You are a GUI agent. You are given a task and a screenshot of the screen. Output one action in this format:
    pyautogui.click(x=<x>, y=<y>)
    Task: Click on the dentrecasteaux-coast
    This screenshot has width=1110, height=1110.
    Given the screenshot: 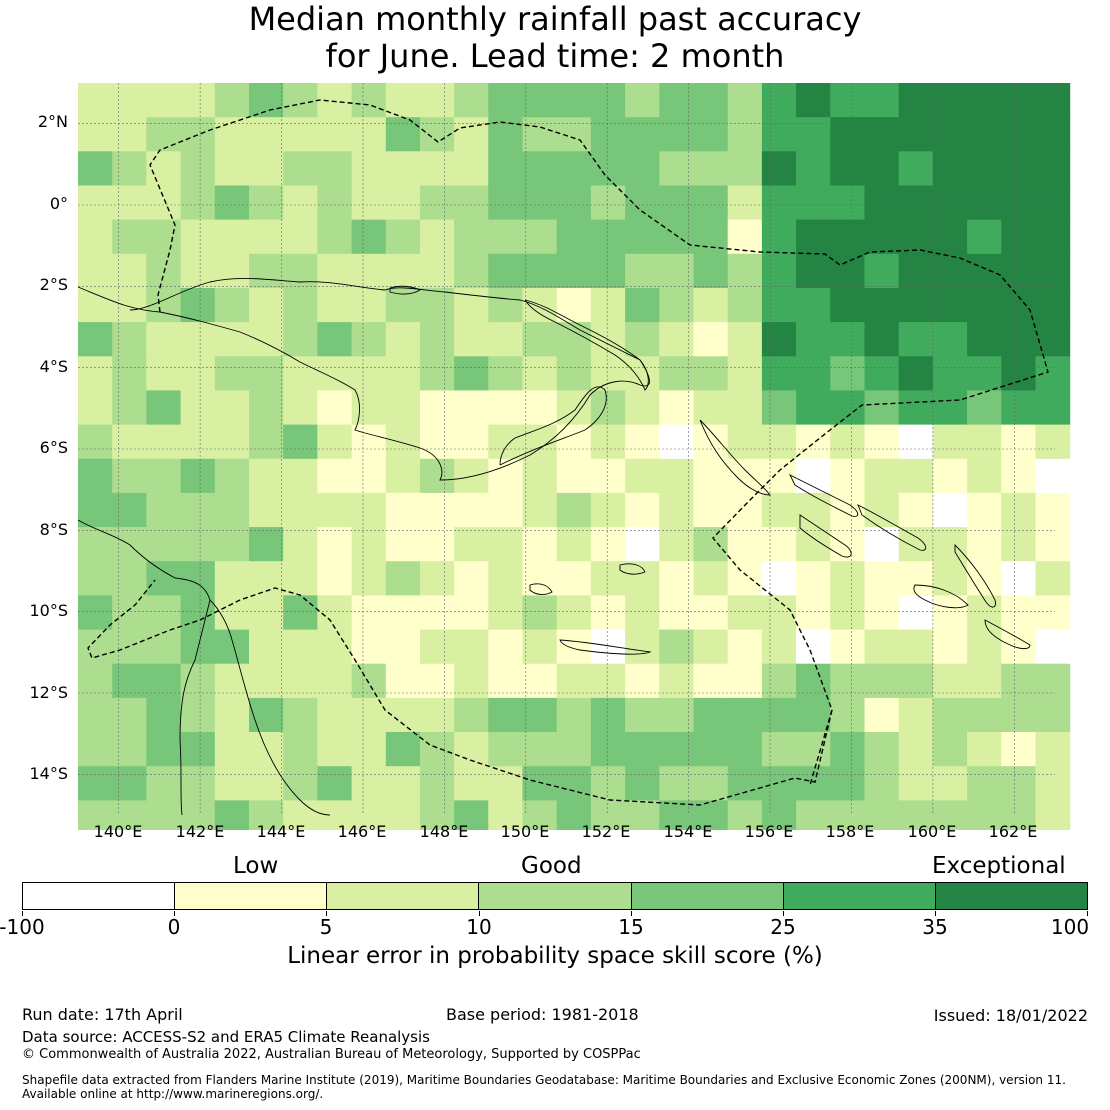 What is the action you would take?
    pyautogui.click(x=541, y=589)
    